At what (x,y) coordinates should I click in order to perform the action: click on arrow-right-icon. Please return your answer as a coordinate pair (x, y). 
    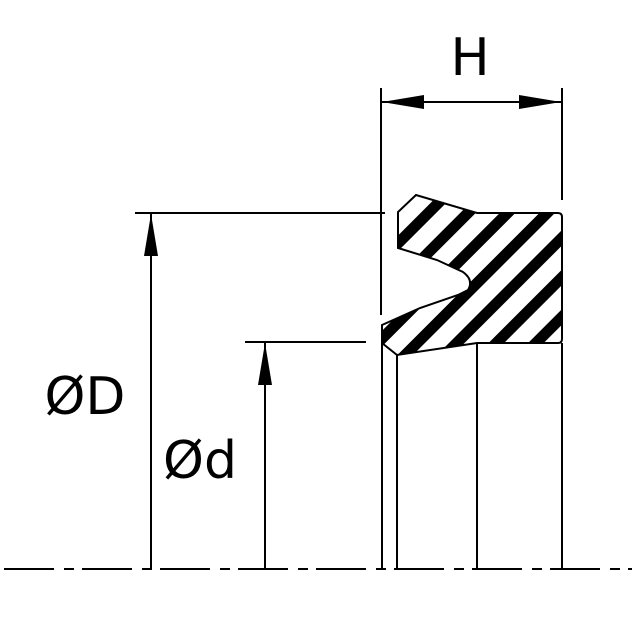
    Looking at the image, I should click on (540, 102).